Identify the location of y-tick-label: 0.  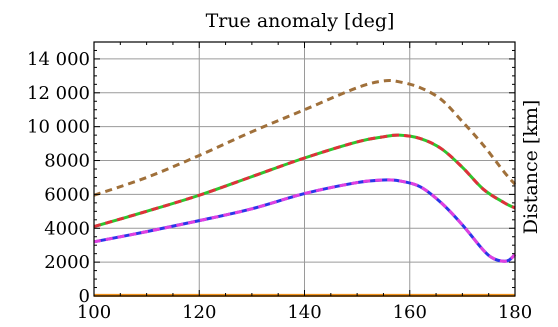
(84, 296).